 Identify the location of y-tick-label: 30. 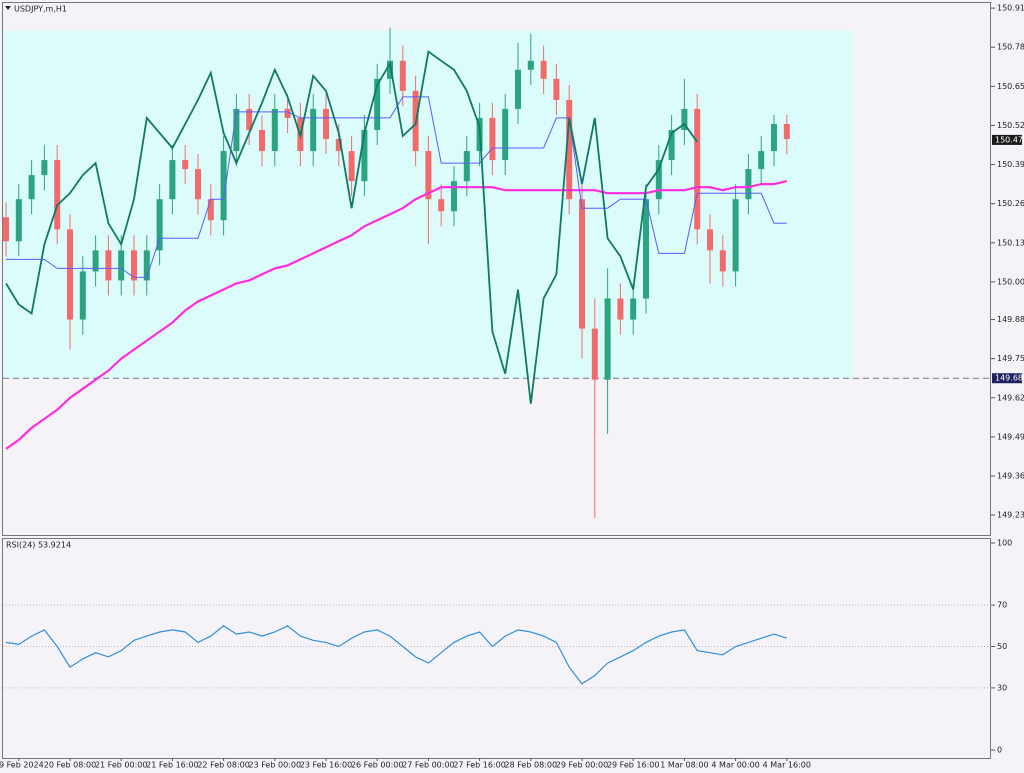
(1002, 687).